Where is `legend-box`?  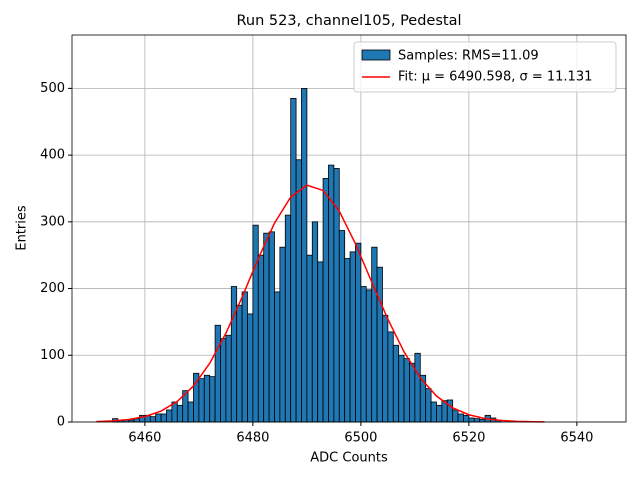
legend-box is located at coordinates (485, 67).